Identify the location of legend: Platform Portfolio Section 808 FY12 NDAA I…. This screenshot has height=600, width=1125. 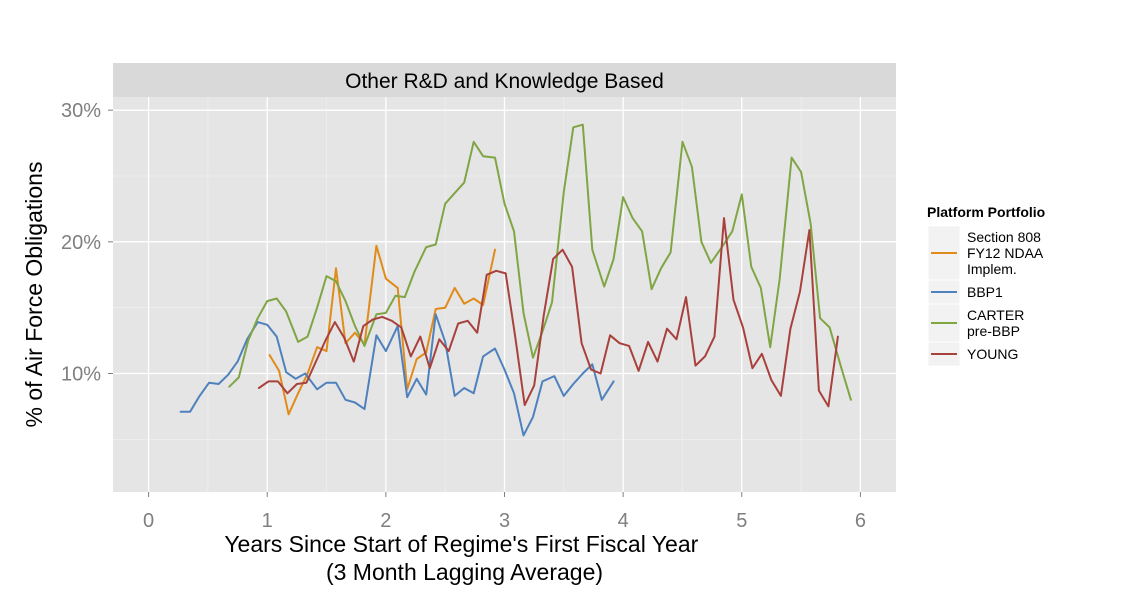
(986, 285).